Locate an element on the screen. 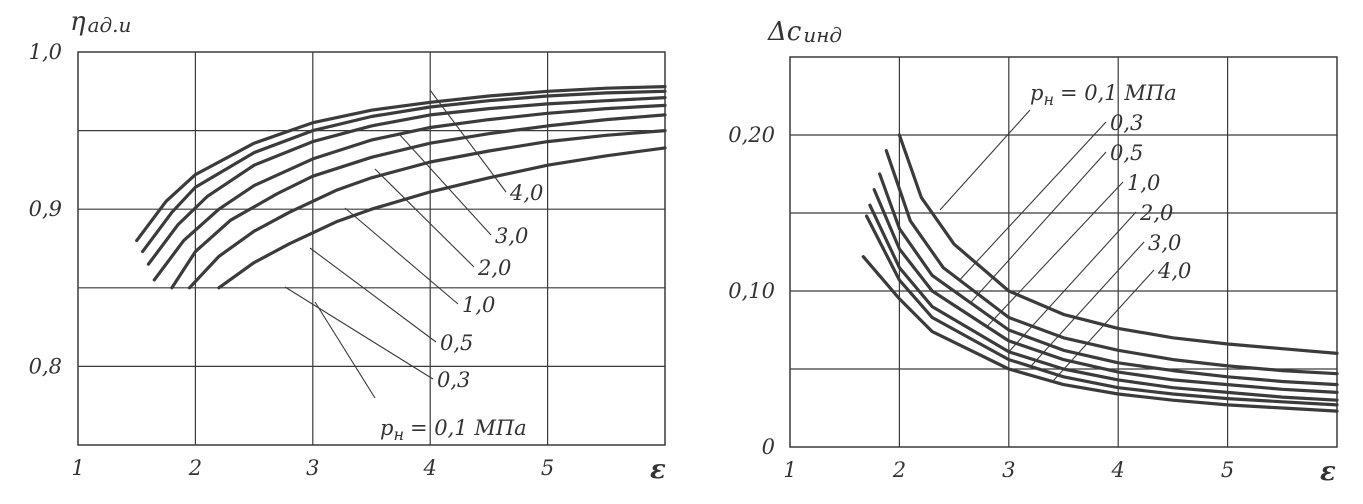 The width and height of the screenshot is (1363, 504). y-tick-label: 0,10 is located at coordinates (751, 291).